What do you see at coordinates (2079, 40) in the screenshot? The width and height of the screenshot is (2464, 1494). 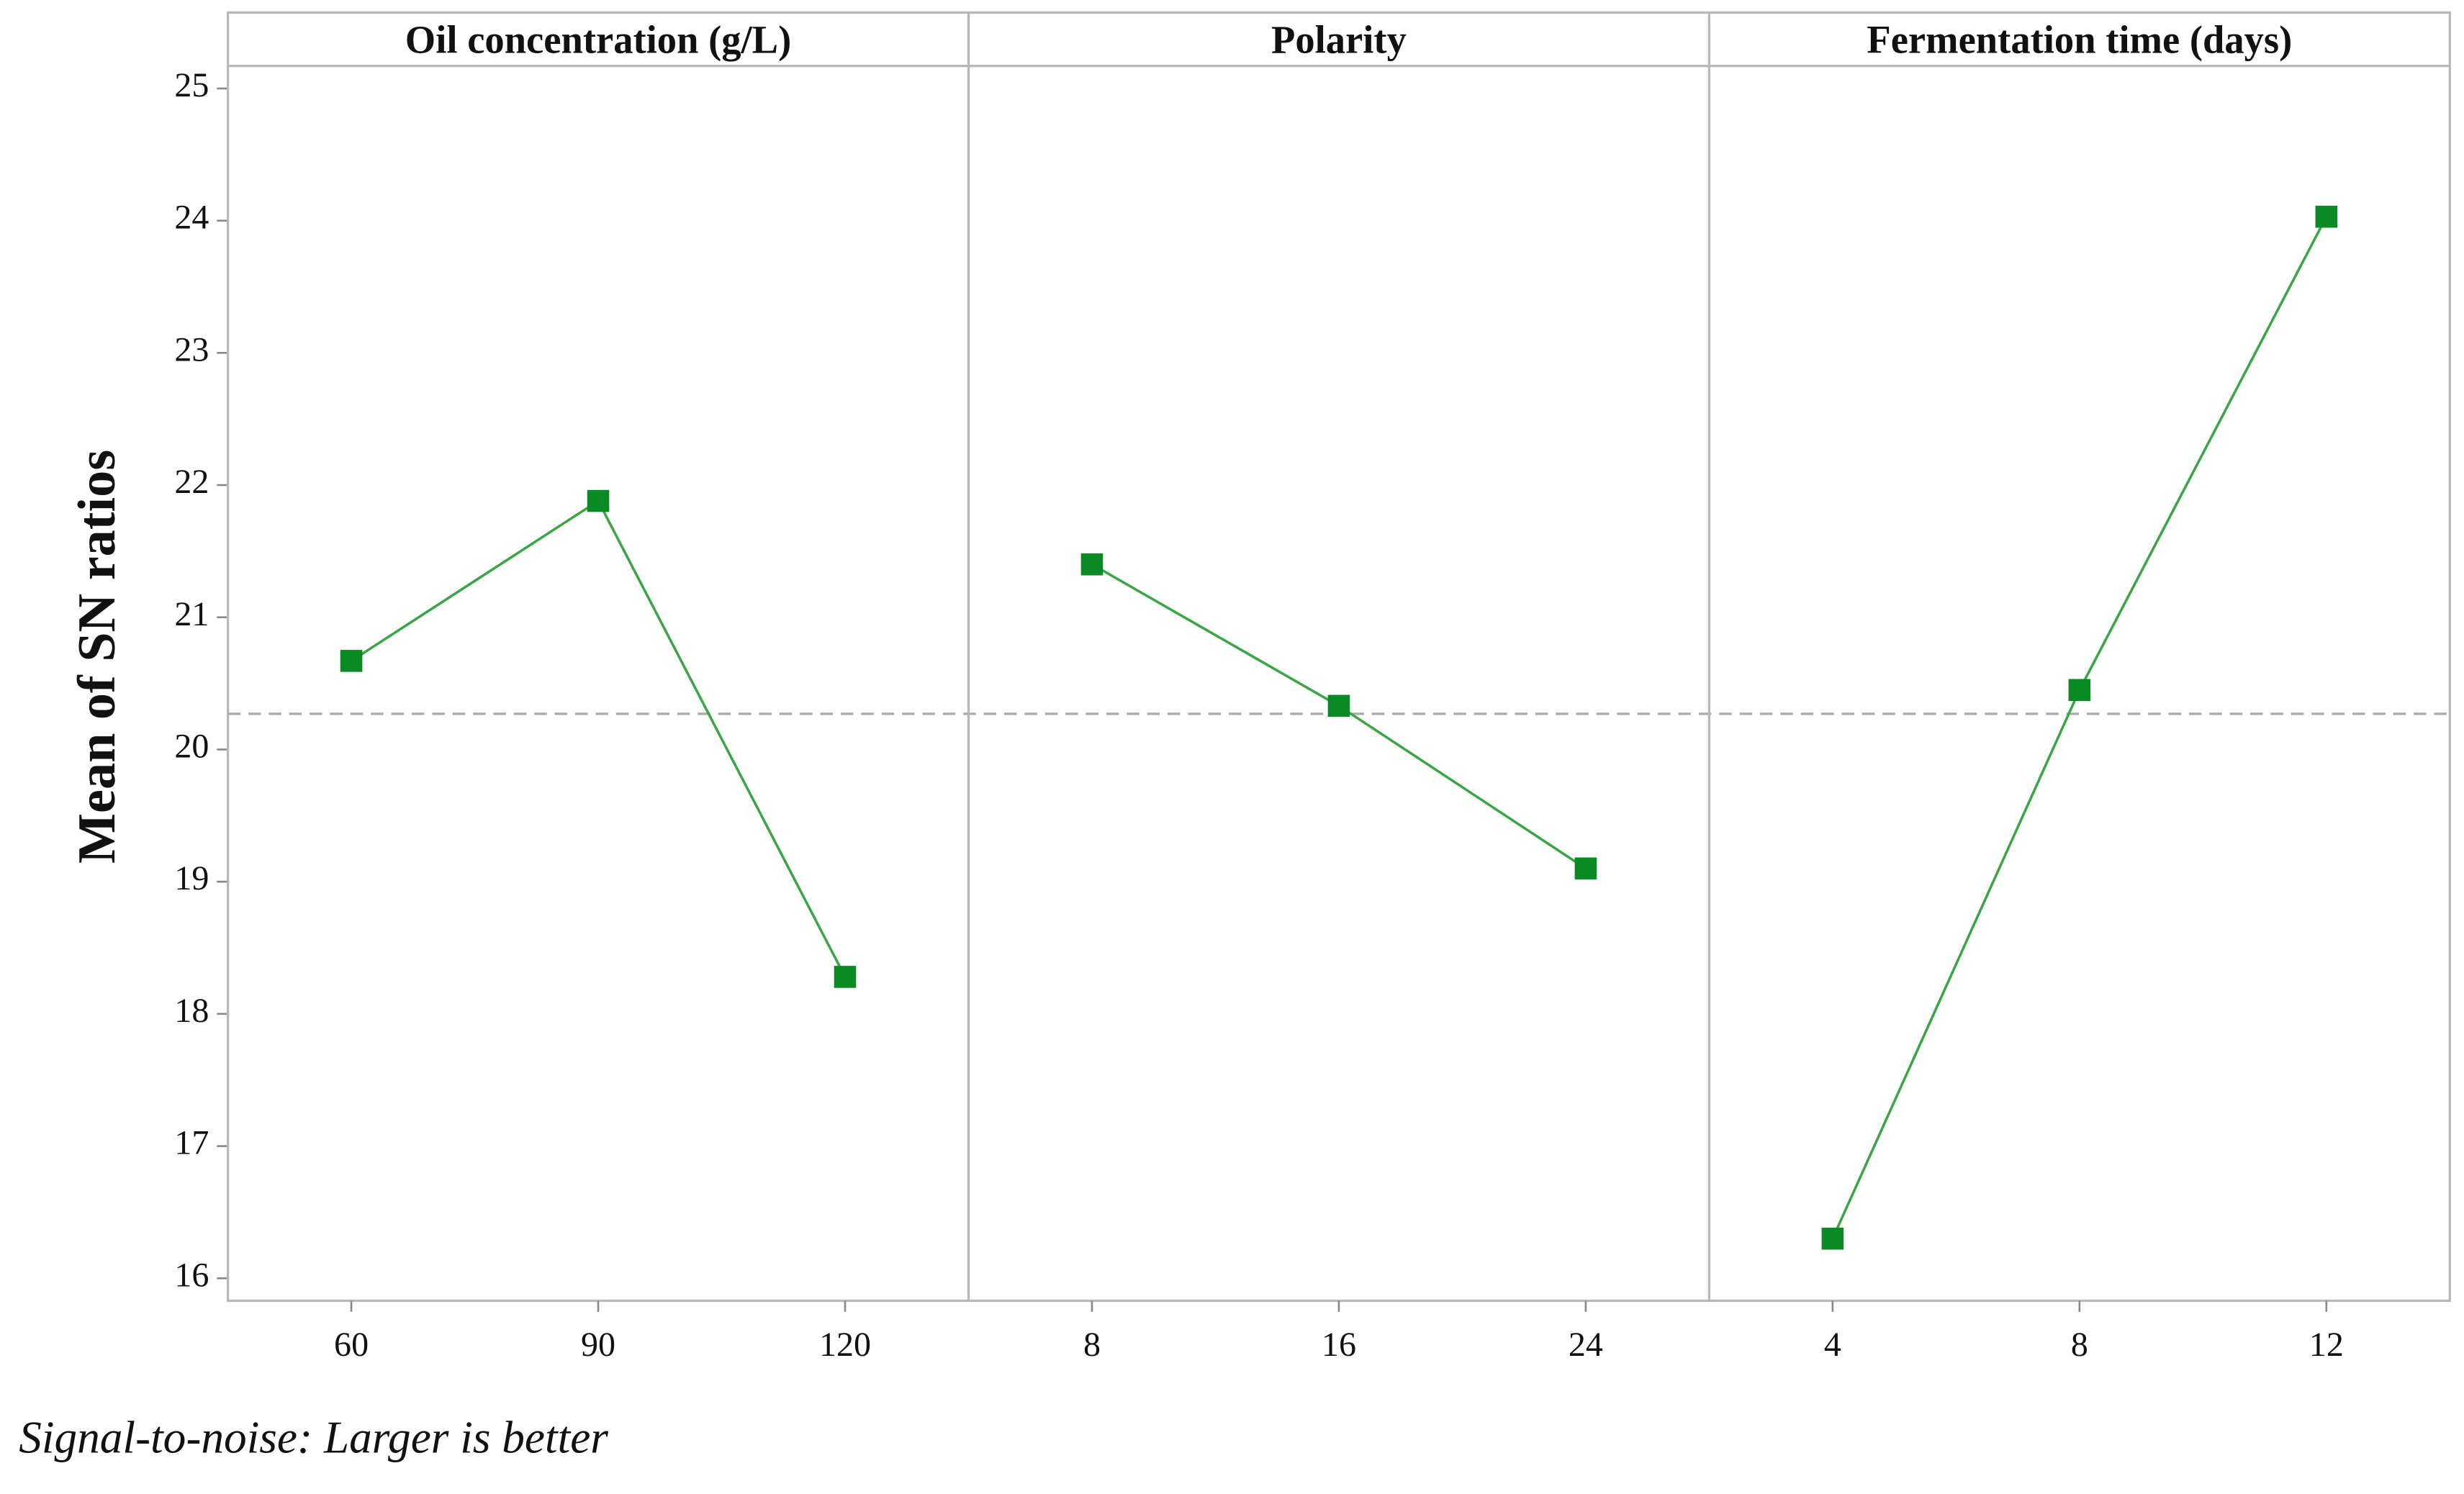 I see `panel-title: Fermentation time (days)` at bounding box center [2079, 40].